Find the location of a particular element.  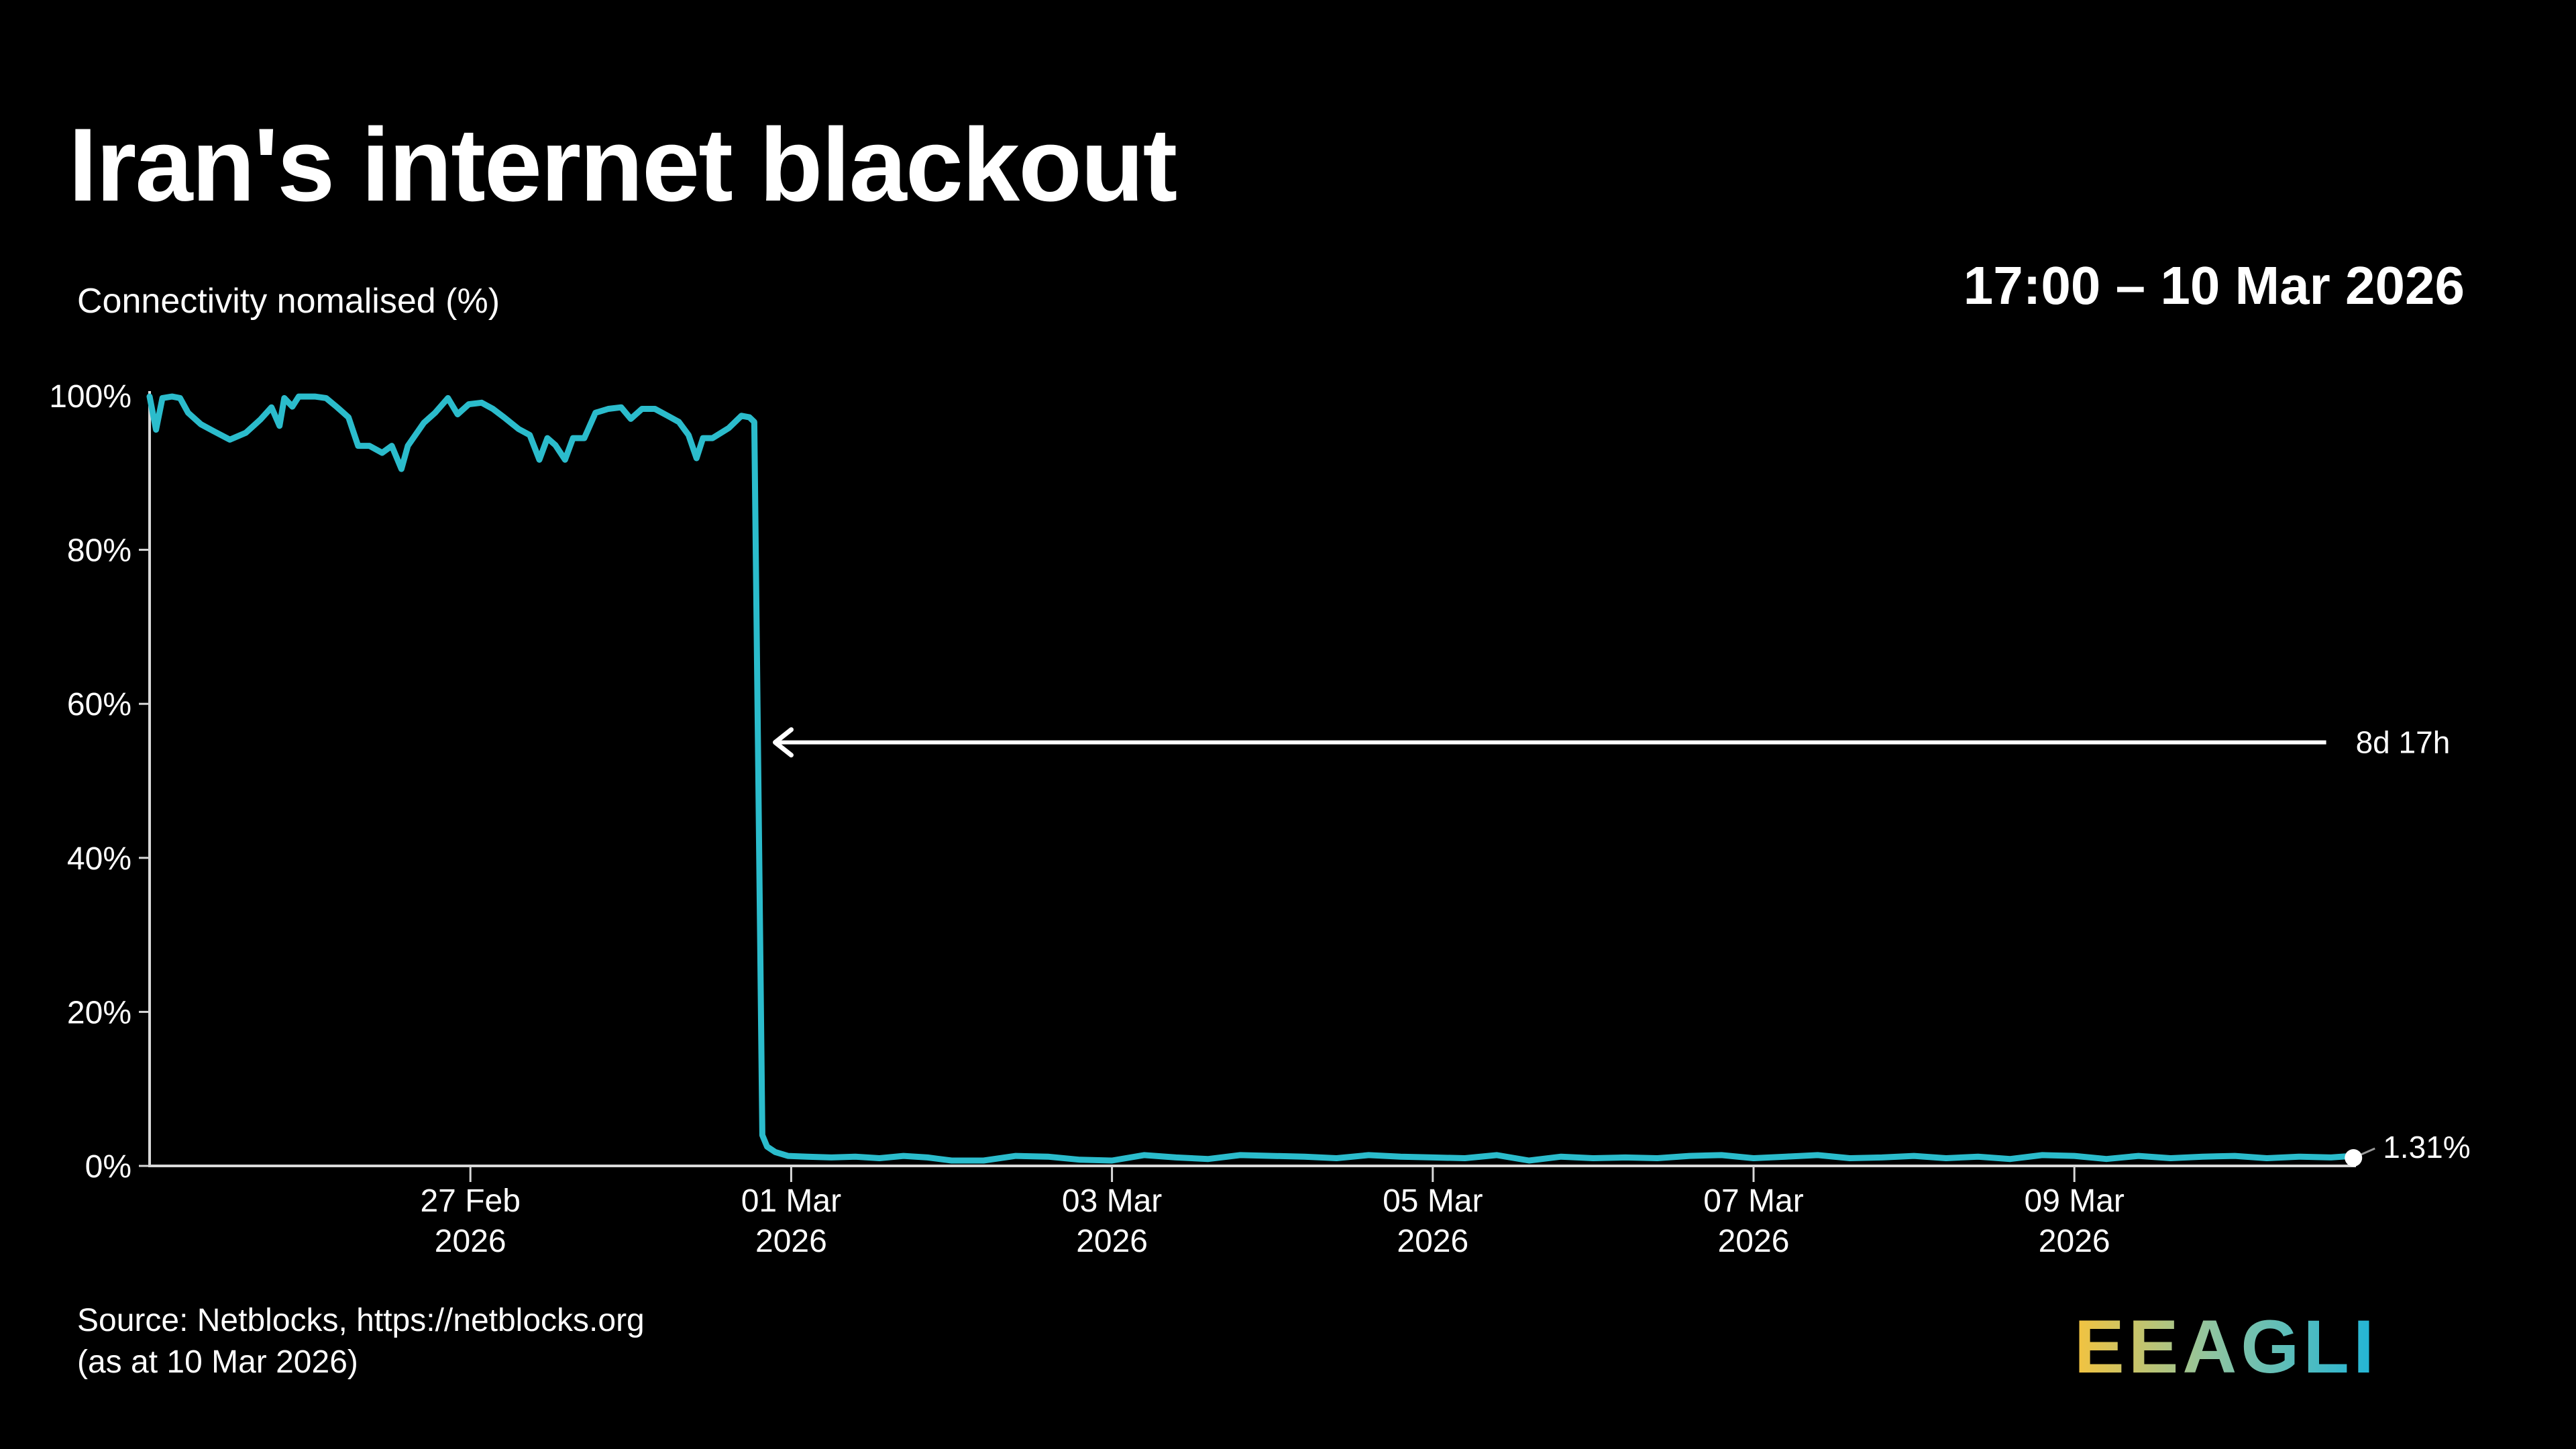

y-tick-label: 60% is located at coordinates (99, 704).